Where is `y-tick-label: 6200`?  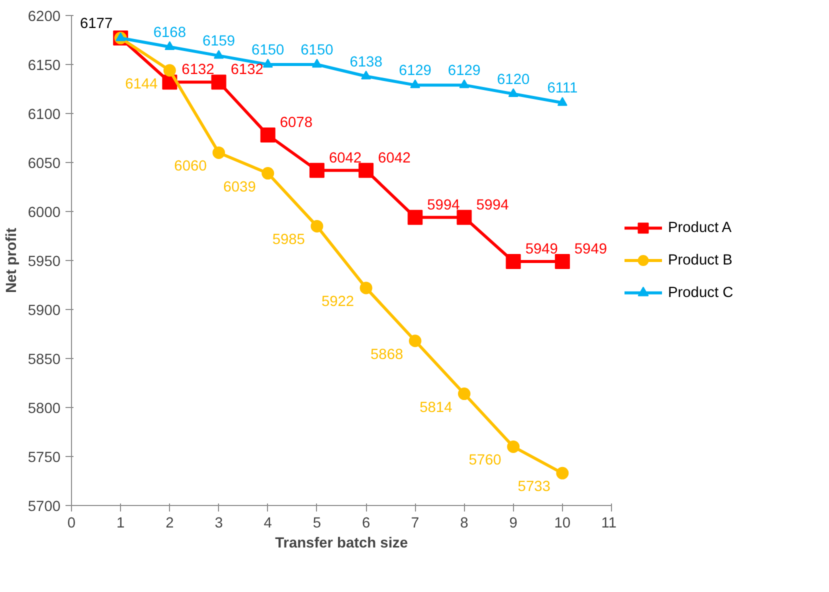 y-tick-label: 6200 is located at coordinates (44, 17).